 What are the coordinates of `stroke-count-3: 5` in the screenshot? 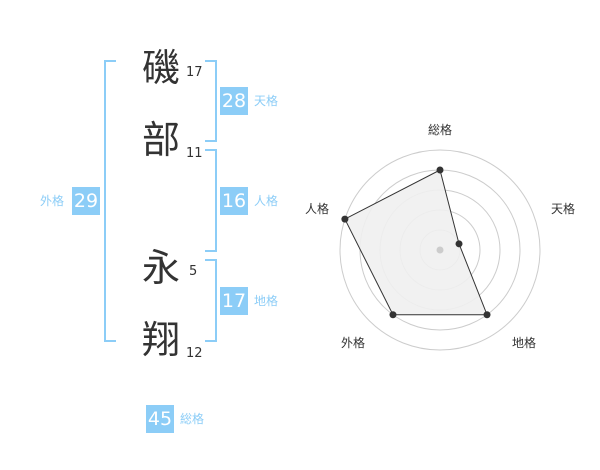 It's located at (193, 271).